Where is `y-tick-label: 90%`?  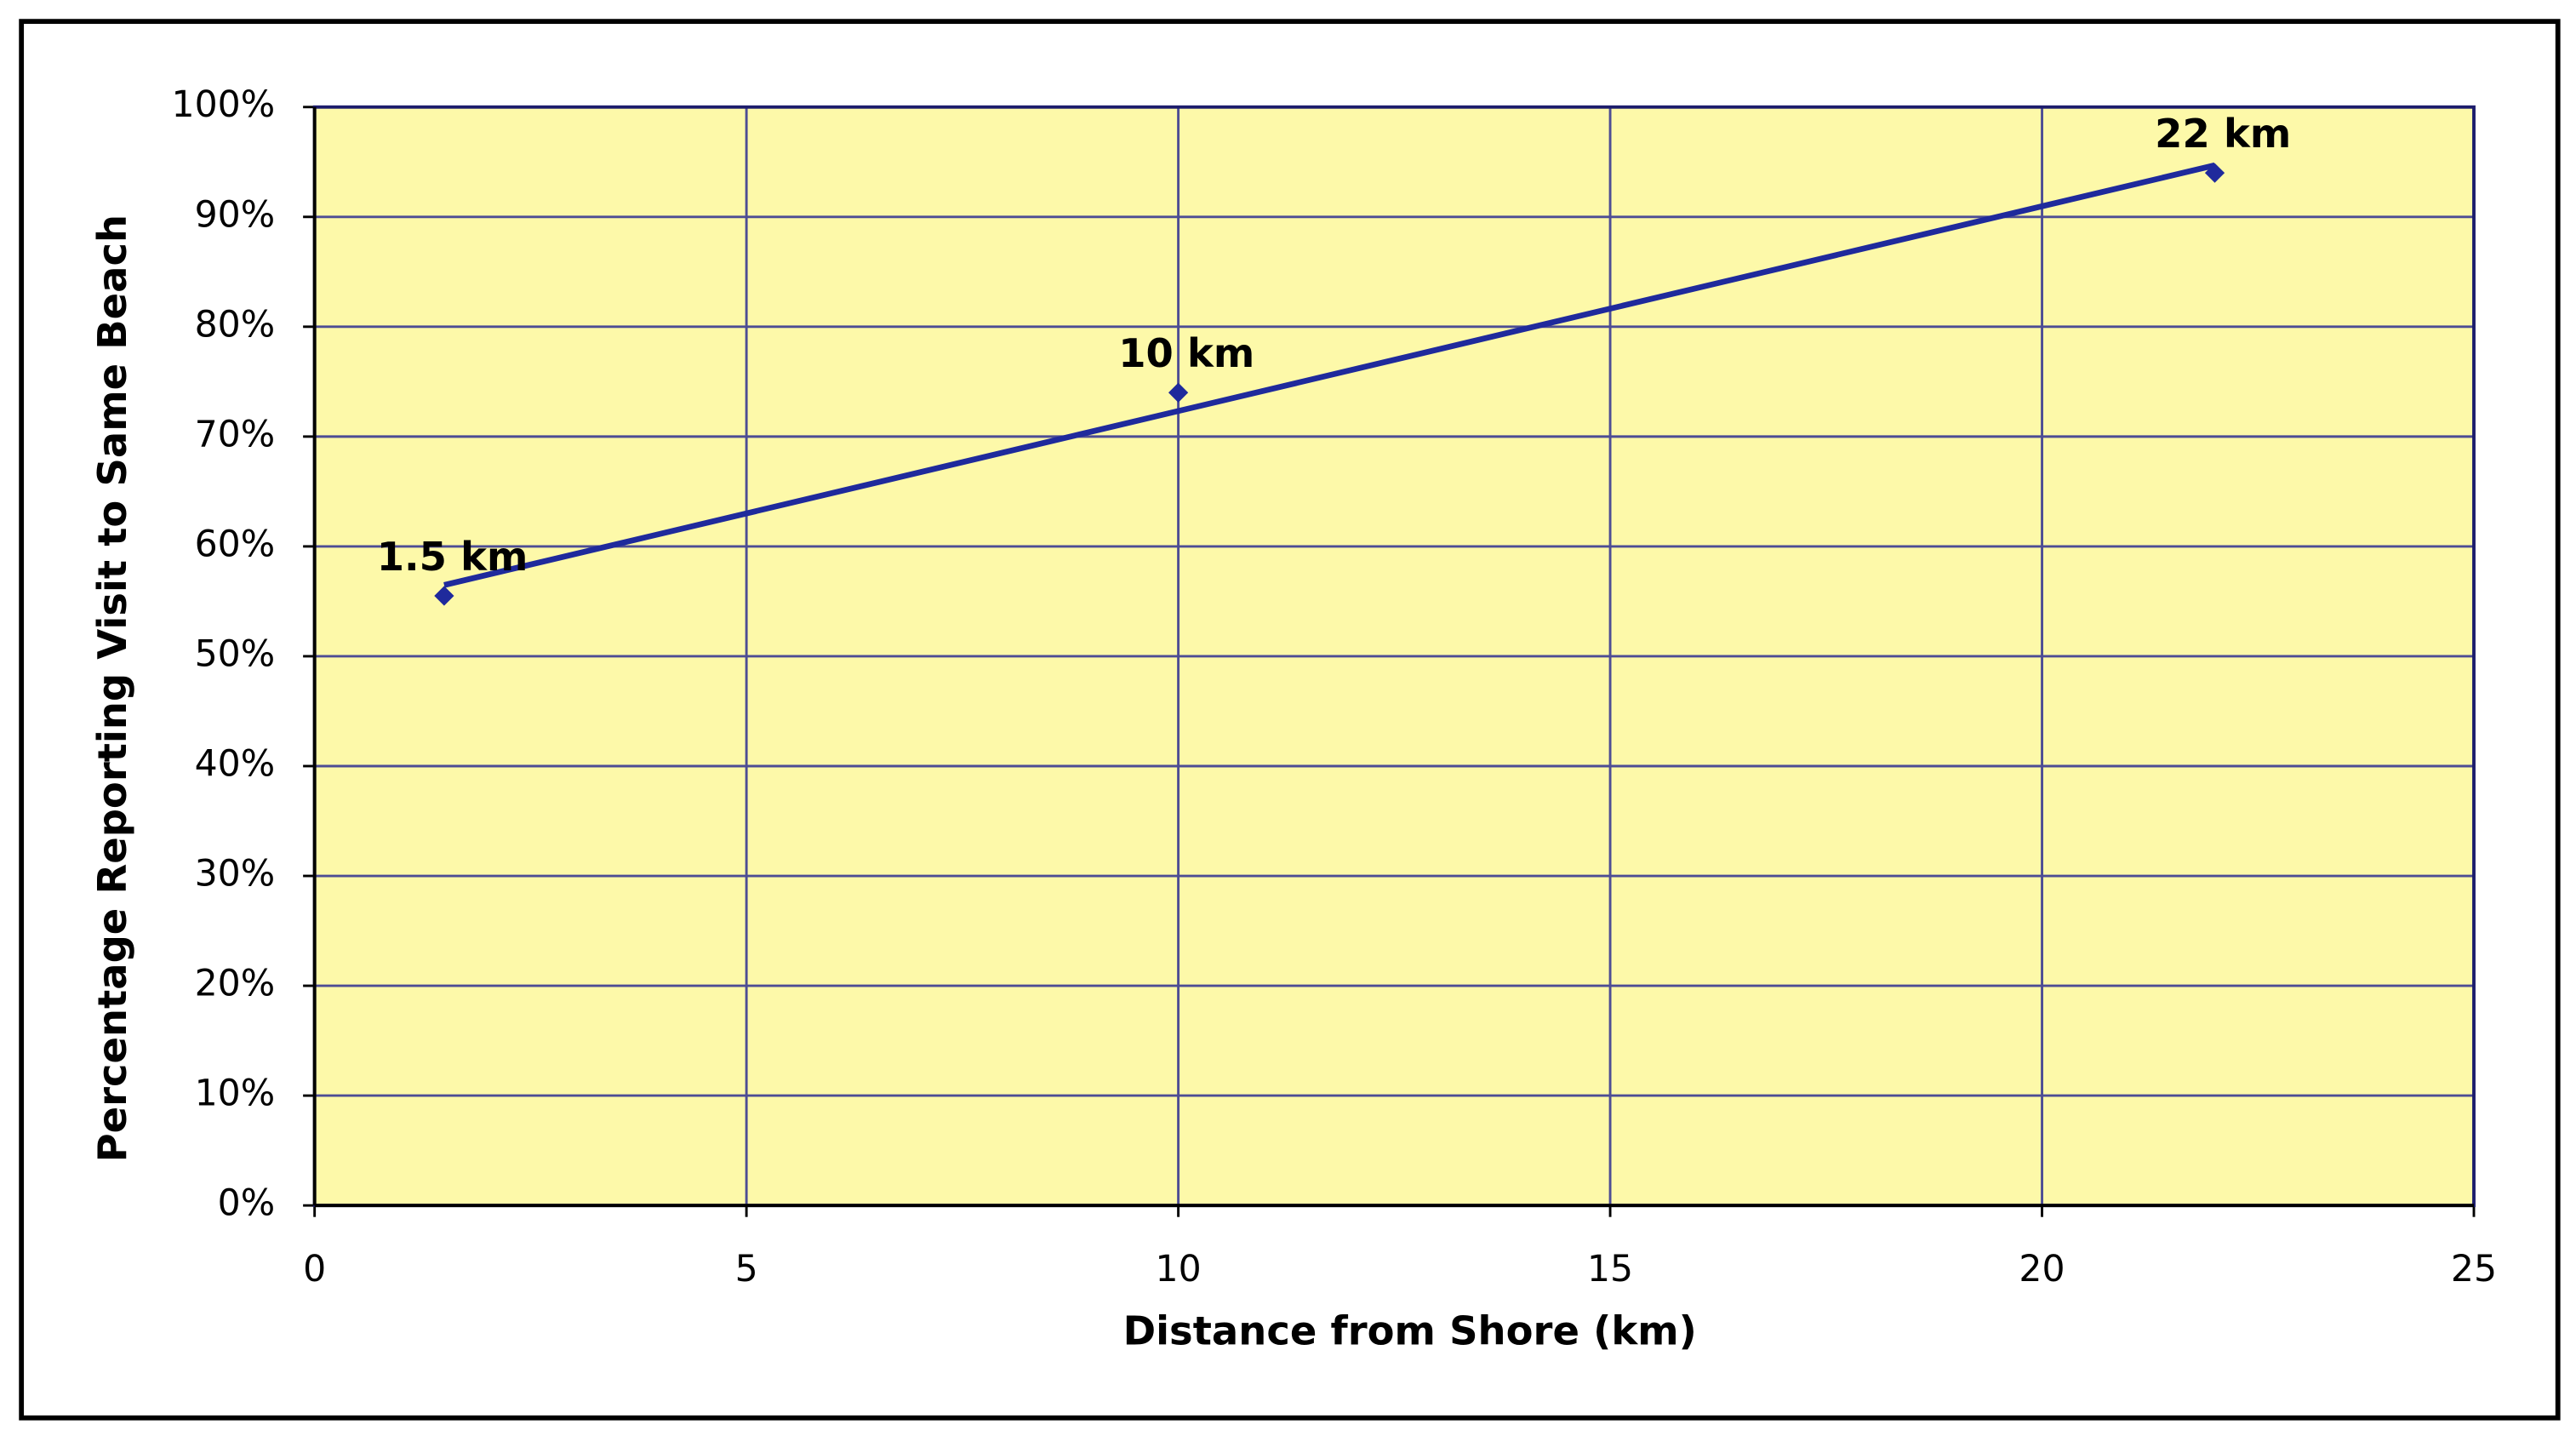
y-tick-label: 90% is located at coordinates (235, 214).